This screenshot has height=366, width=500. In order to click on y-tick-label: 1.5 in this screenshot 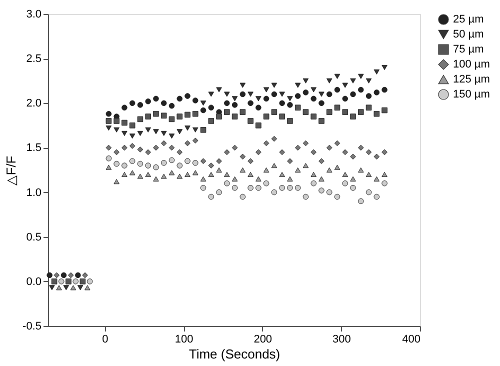, I will do `click(34, 148)`.